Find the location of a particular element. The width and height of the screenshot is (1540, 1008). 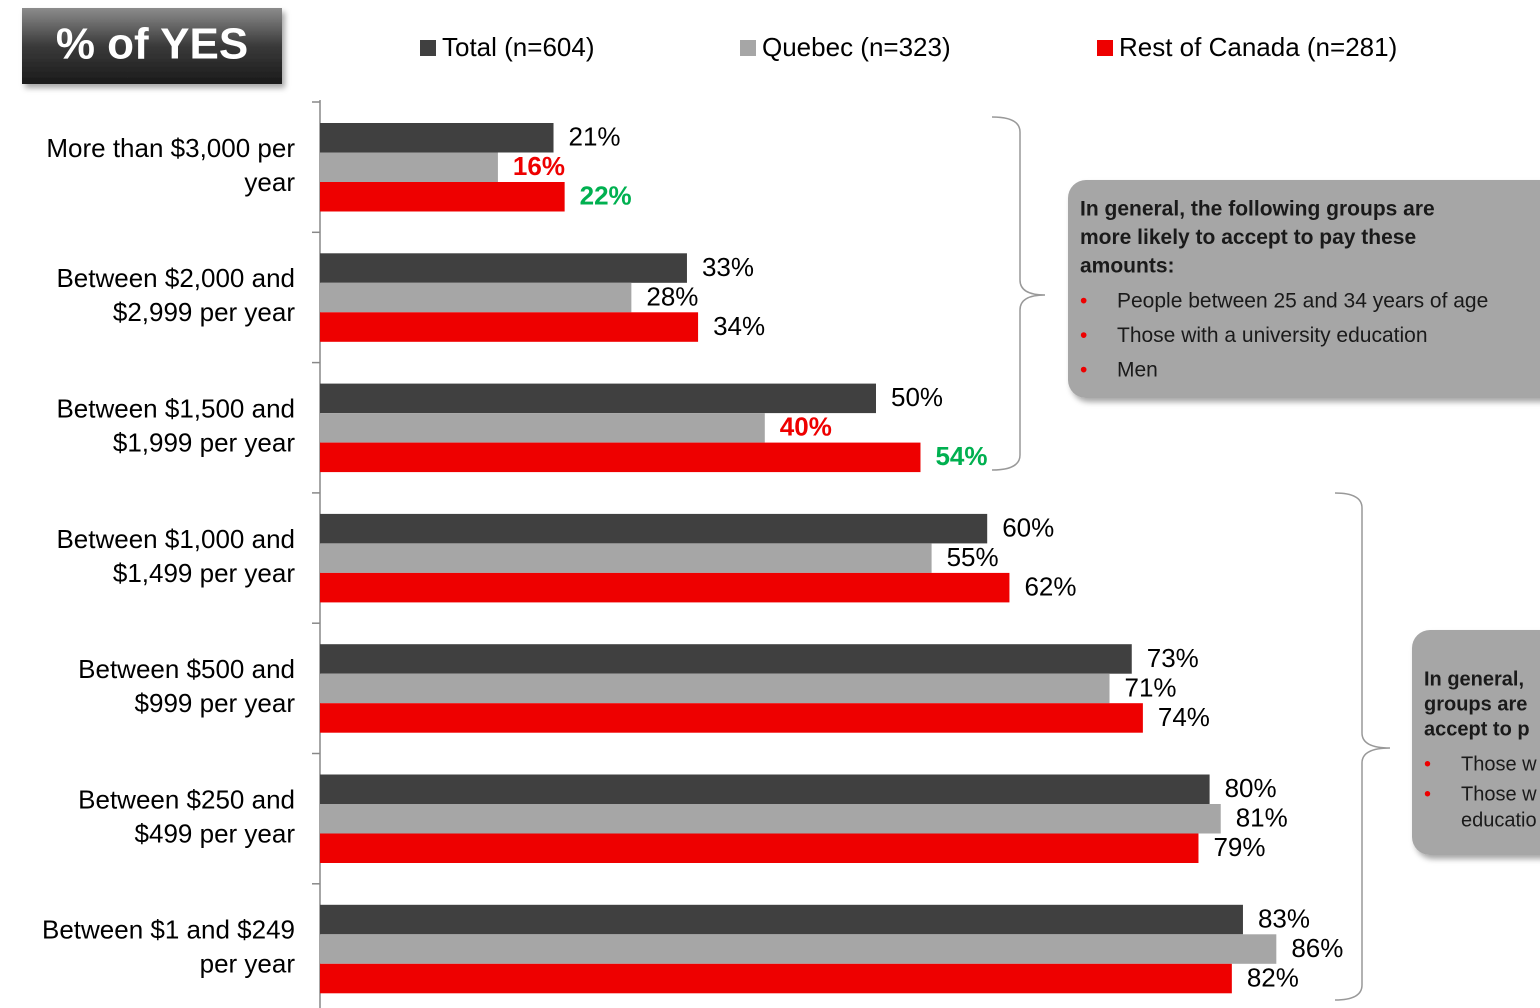

legend-label: Rest of Canada (n=281) is located at coordinates (1258, 47).